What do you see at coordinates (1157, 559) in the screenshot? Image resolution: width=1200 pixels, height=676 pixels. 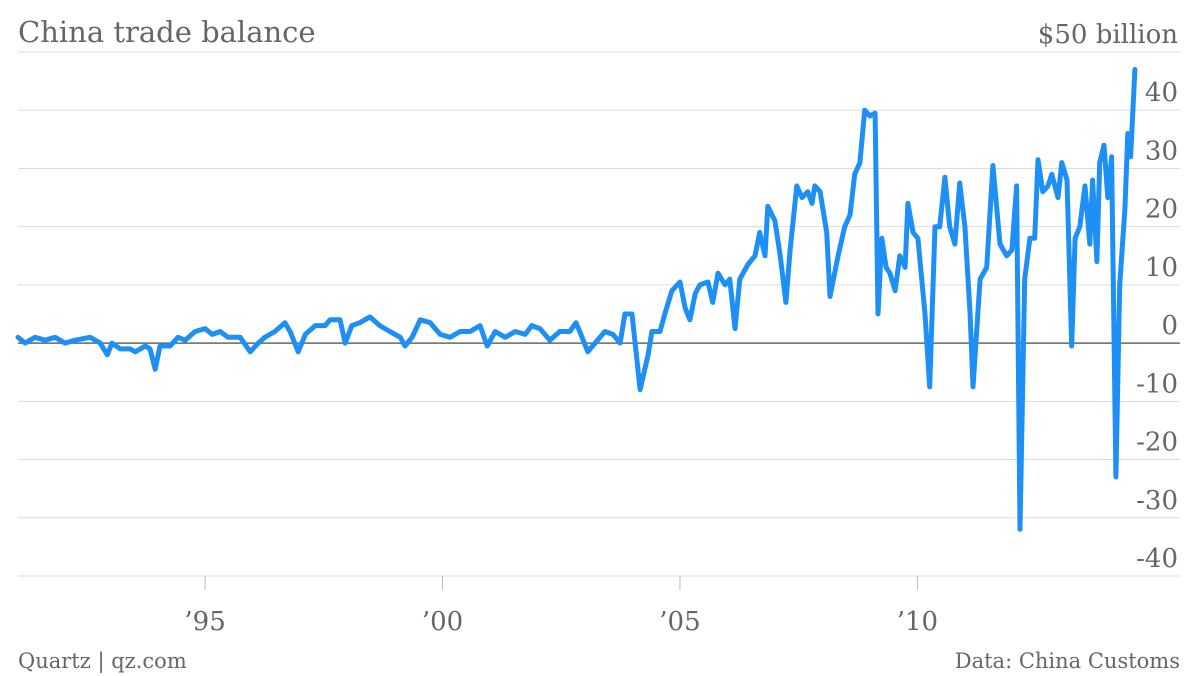 I see `y-tick-label: -40` at bounding box center [1157, 559].